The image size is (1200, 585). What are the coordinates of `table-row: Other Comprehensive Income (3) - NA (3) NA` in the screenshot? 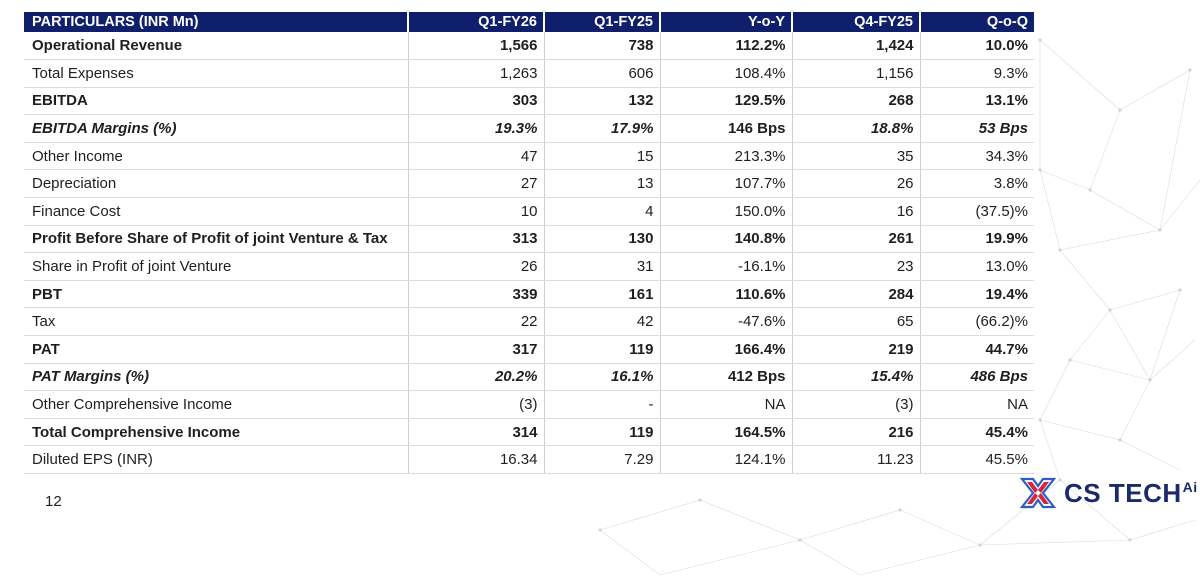 It's located at (529, 404).